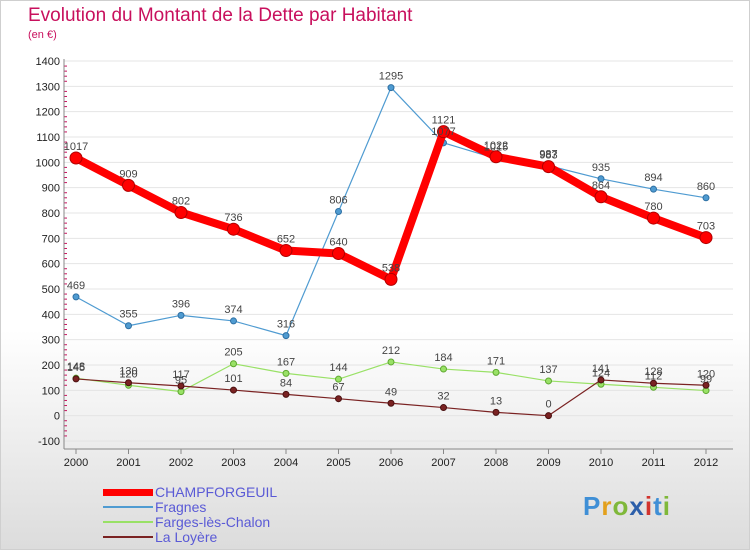 The width and height of the screenshot is (750, 550). I want to click on x-tick-label: 2003, so click(233, 463).